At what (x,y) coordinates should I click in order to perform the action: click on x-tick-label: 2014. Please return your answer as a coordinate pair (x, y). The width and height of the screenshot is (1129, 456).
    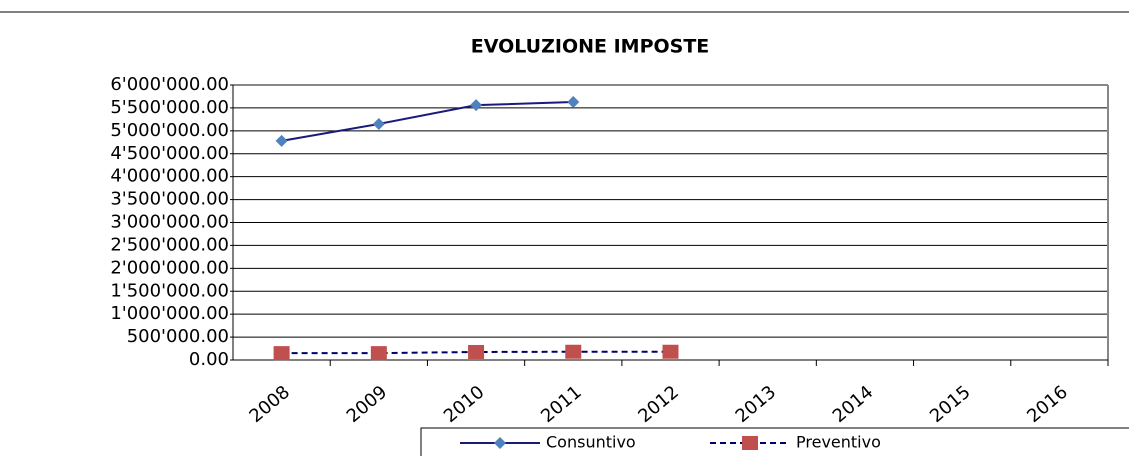
    Looking at the image, I should click on (853, 405).